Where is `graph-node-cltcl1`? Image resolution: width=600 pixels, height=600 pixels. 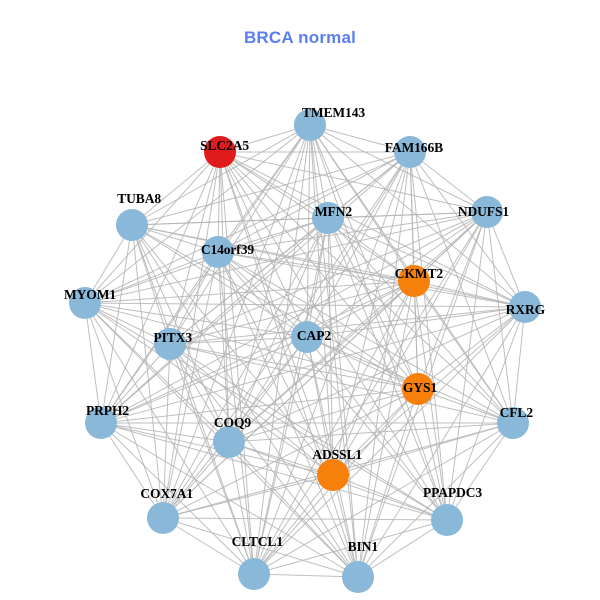
graph-node-cltcl1 is located at coordinates (254, 574).